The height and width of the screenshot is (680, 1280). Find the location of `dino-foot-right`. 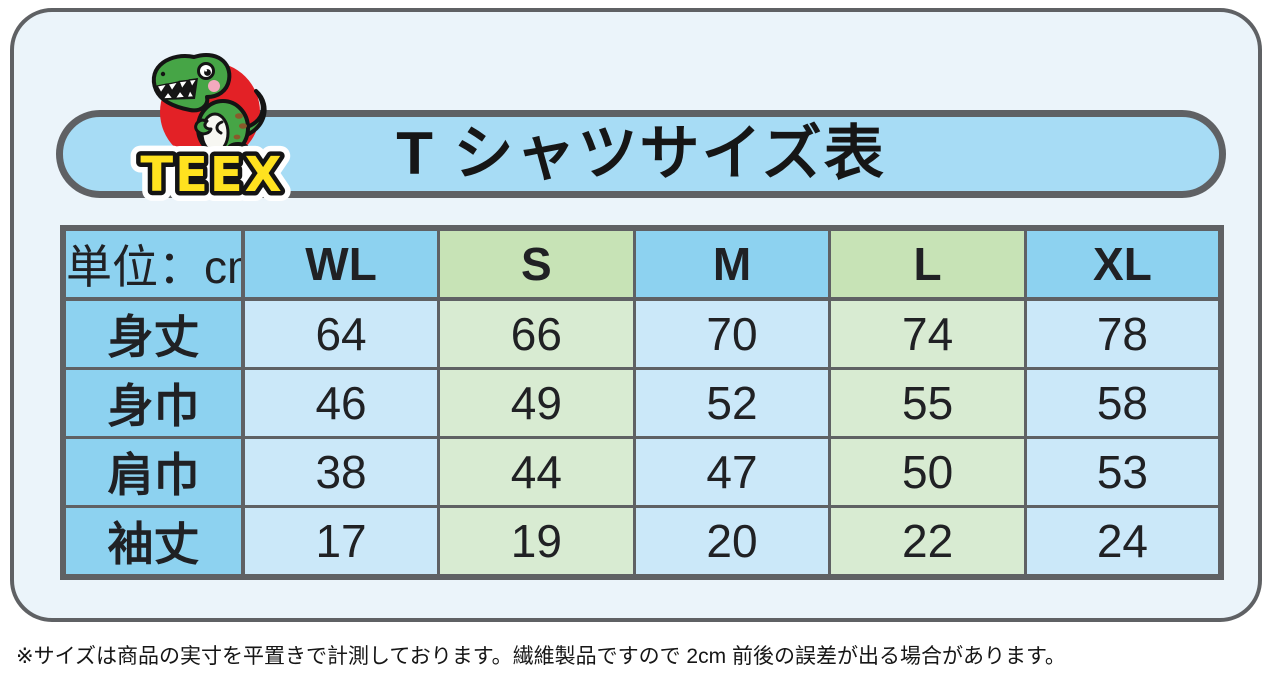

dino-foot-right is located at coordinates (238, 150).